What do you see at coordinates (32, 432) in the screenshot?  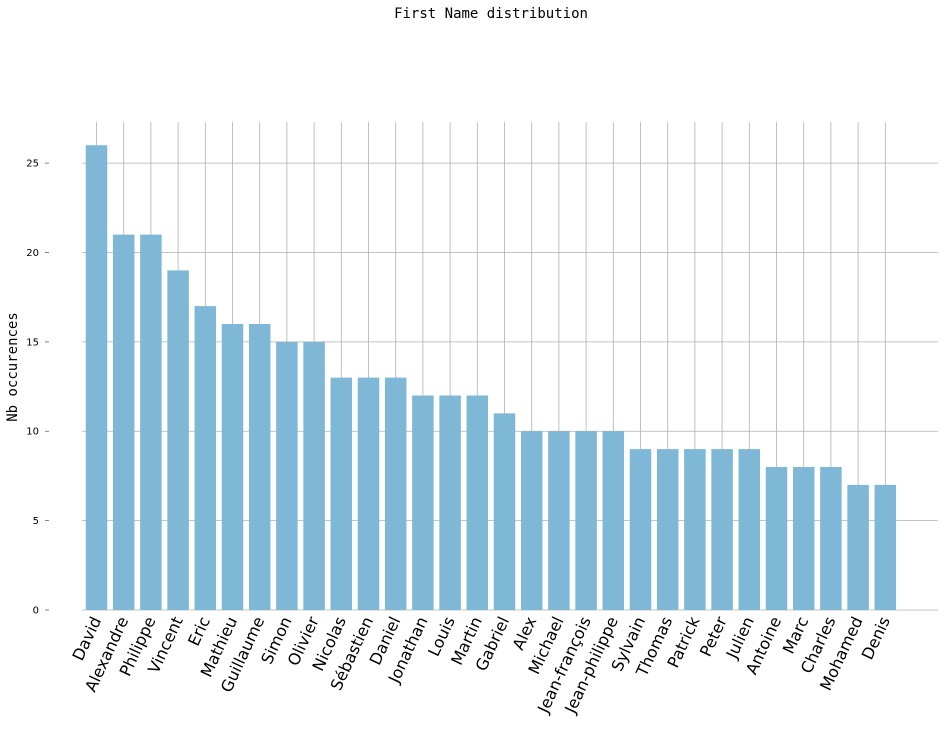 I see `y-tick-label: 10` at bounding box center [32, 432].